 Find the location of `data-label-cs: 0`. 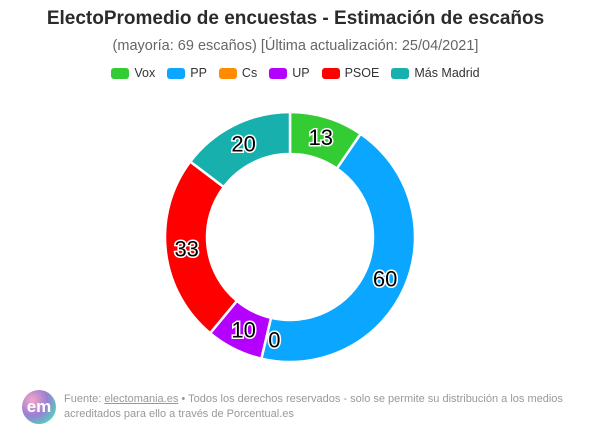

data-label-cs: 0 is located at coordinates (274, 339).